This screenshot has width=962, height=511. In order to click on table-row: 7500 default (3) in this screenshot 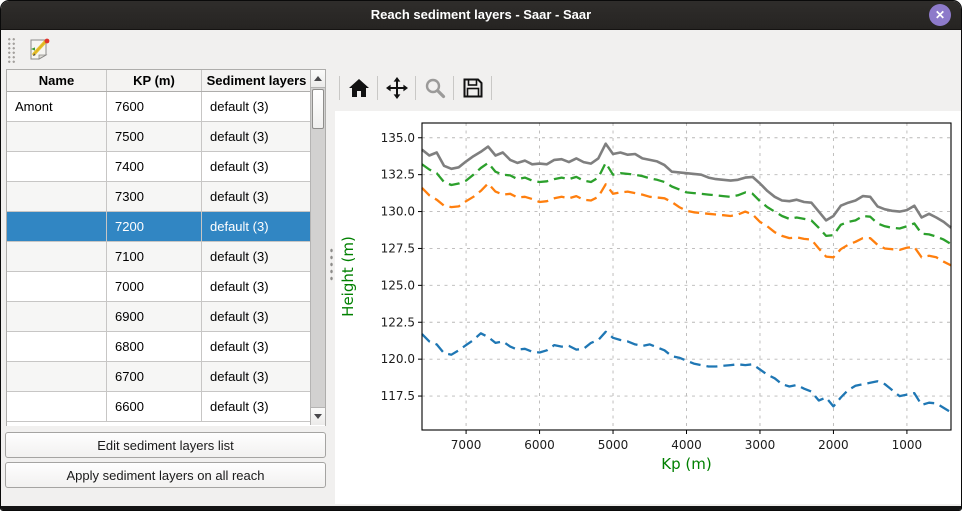, I will do `click(166, 137)`.